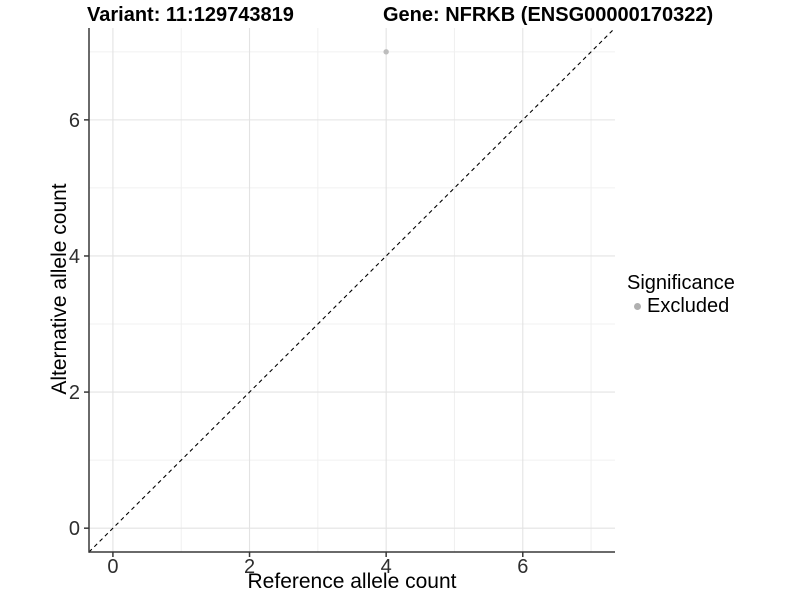 The height and width of the screenshot is (600, 800). What do you see at coordinates (386, 52) in the screenshot?
I see `data-point` at bounding box center [386, 52].